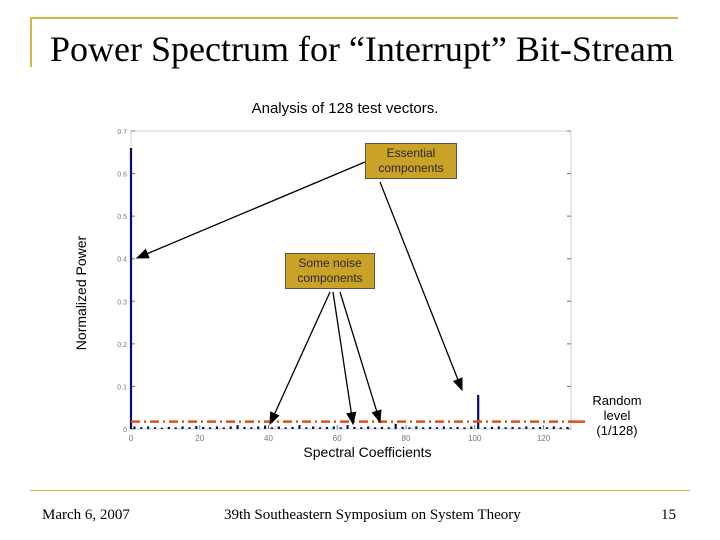  Describe the element at coordinates (668, 515) in the screenshot. I see `page-number: 15` at that location.